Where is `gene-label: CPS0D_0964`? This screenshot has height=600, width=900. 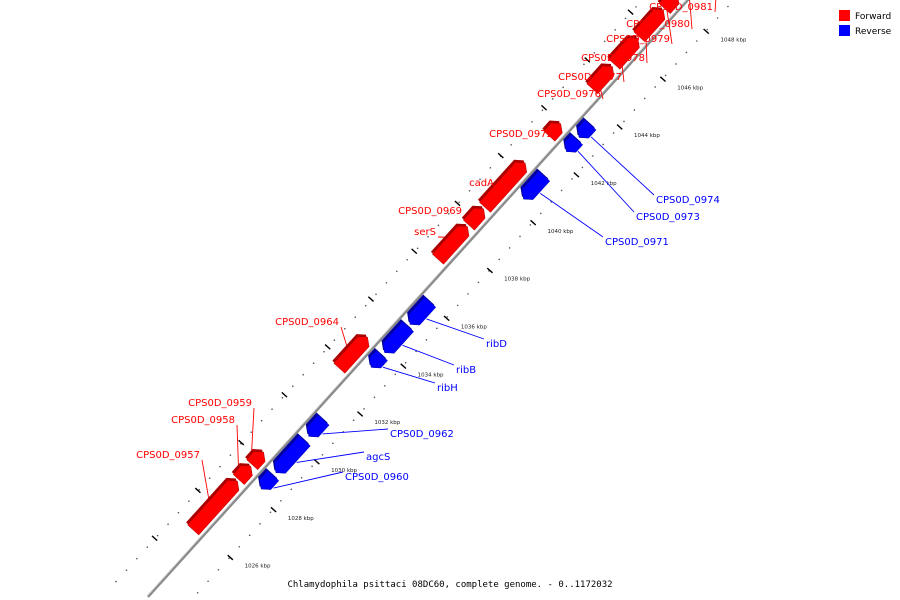 gene-label: CPS0D_0964 is located at coordinates (307, 322).